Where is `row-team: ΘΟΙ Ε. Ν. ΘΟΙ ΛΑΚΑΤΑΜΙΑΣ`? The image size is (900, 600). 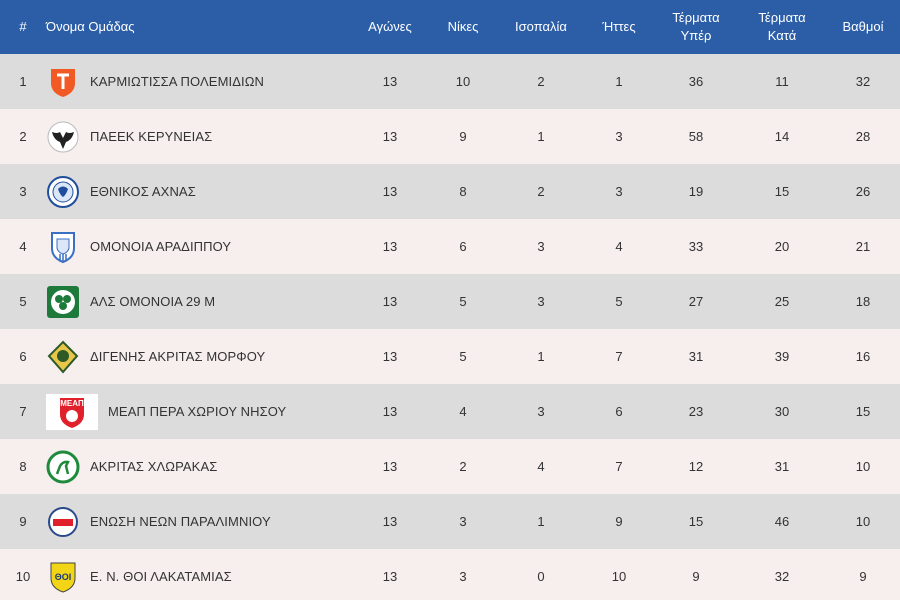
row-team: ΘΟΙ Ε. Ν. ΘΟΙ ΛΑΚΑΤΑΜΙΑΣ is located at coordinates (196, 574).